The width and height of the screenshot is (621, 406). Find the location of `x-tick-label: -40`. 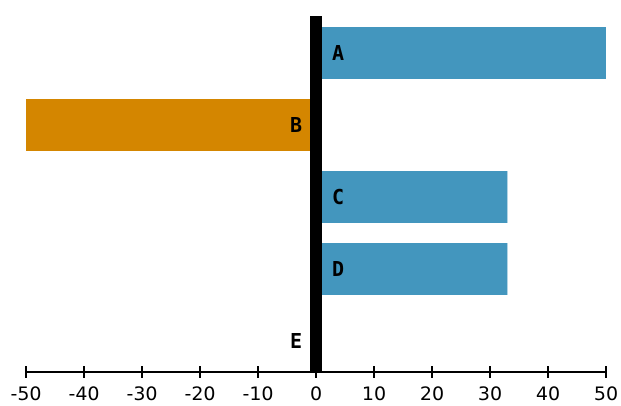

x-tick-label: -40 is located at coordinates (83, 394).